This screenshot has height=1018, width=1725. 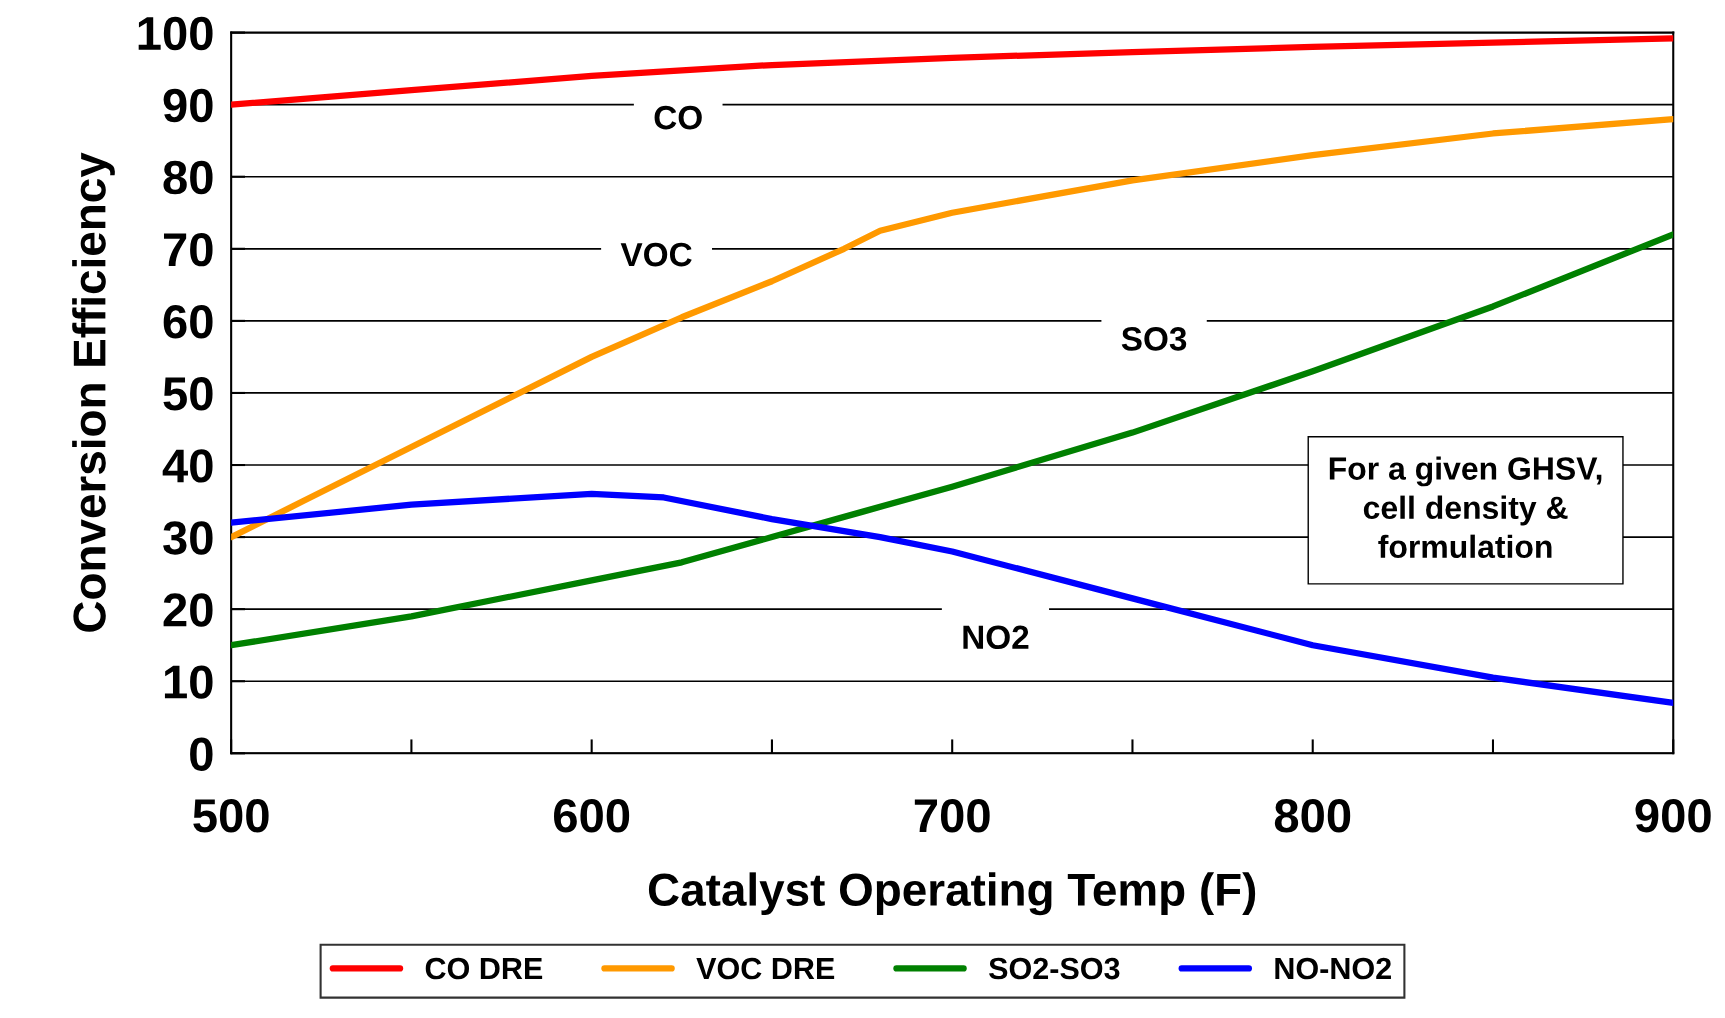 What do you see at coordinates (188, 177) in the screenshot?
I see `y-tick-label: 80` at bounding box center [188, 177].